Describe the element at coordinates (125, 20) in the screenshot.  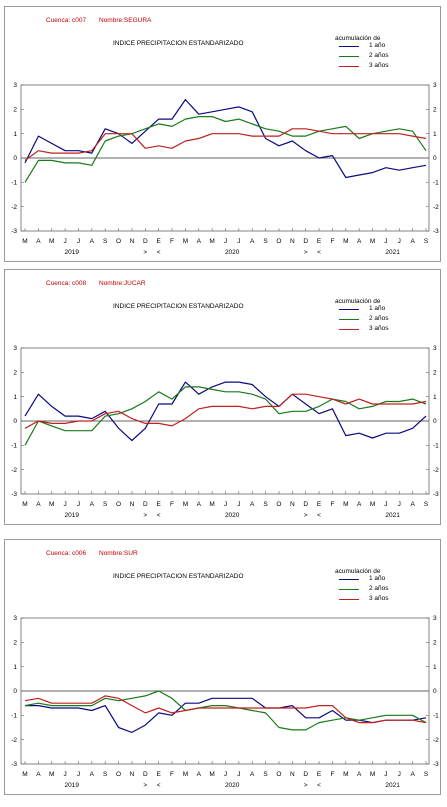
I see `nombre-label: Nombre:SEGURA` at that location.